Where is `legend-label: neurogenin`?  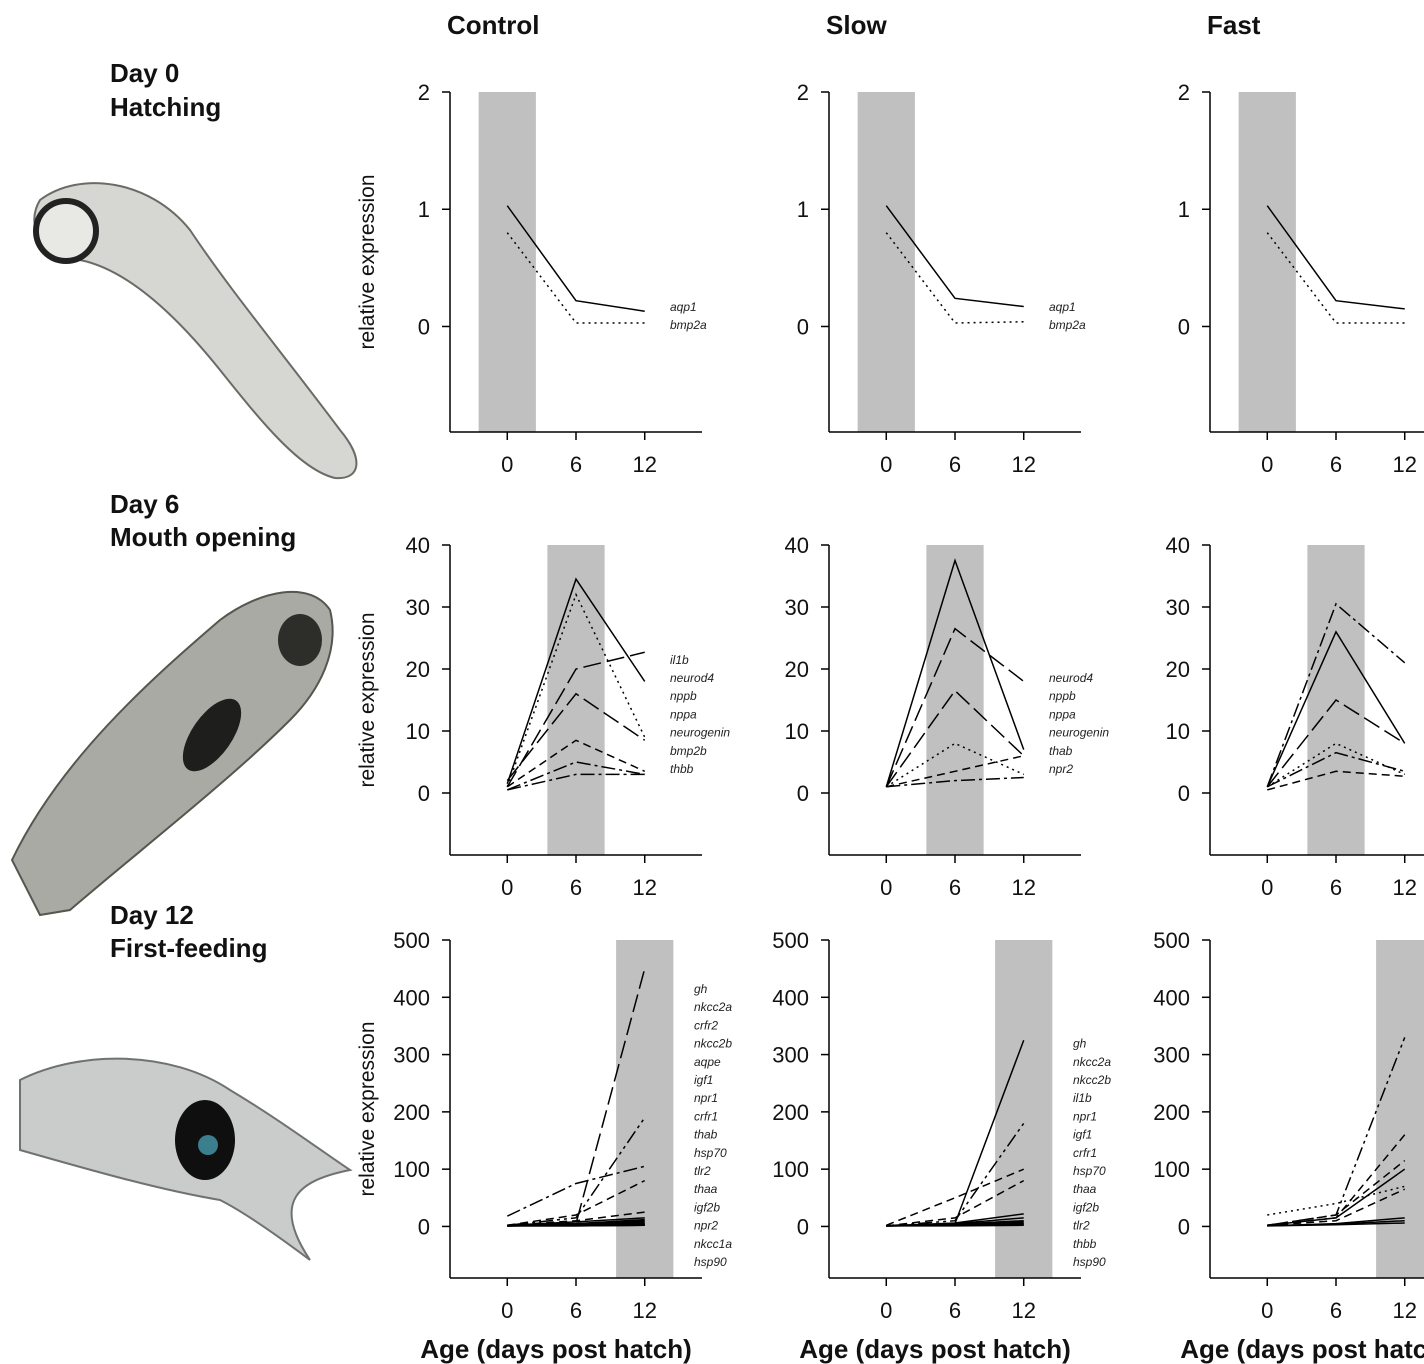
legend-label: neurogenin is located at coordinates (700, 733).